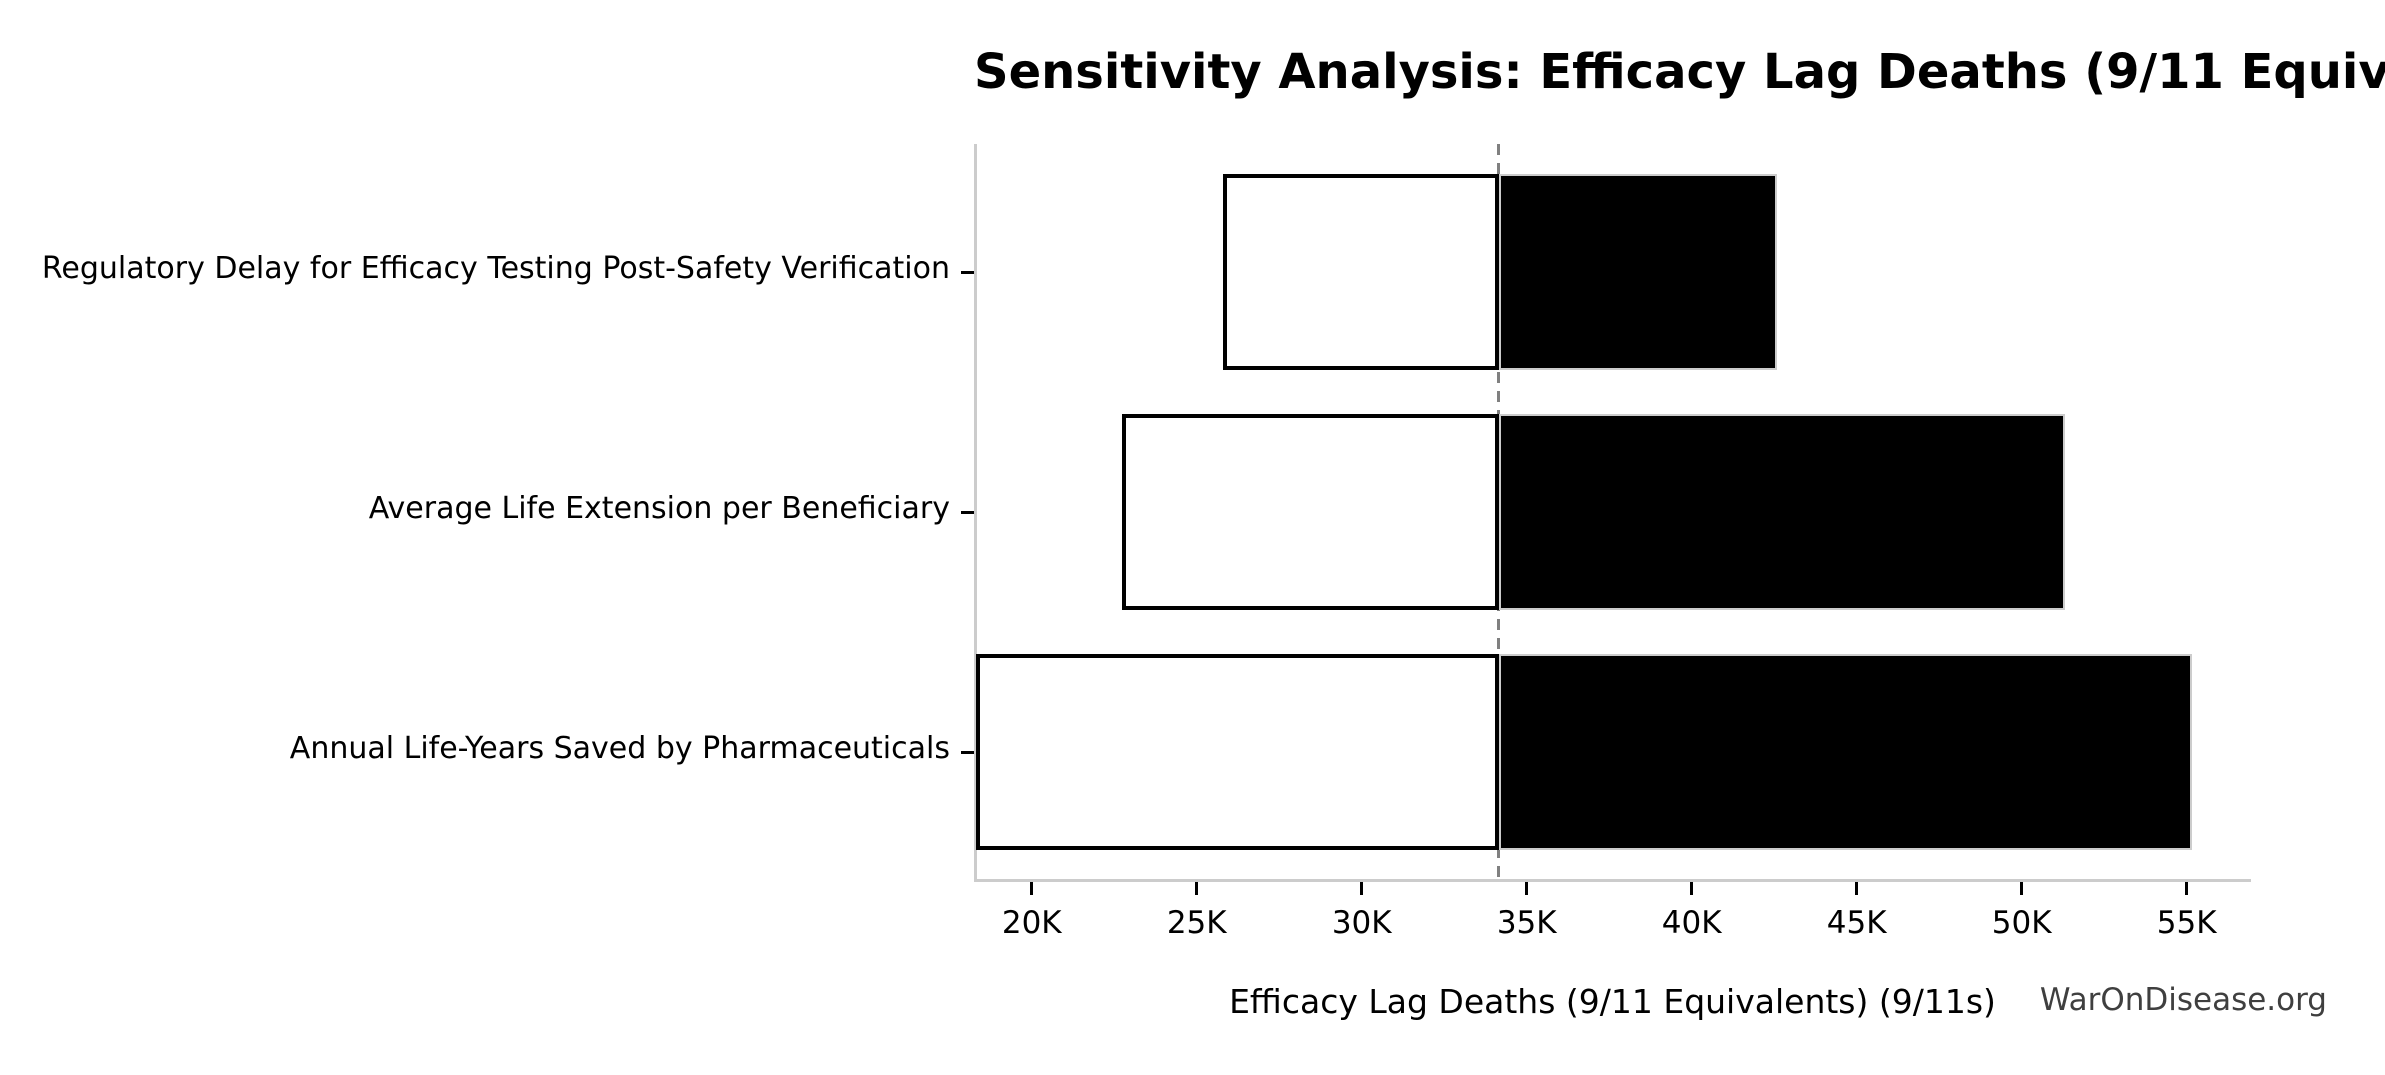 The width and height of the screenshot is (2385, 1075). I want to click on watermark-text: WarOnDisease.org, so click(2183, 1000).